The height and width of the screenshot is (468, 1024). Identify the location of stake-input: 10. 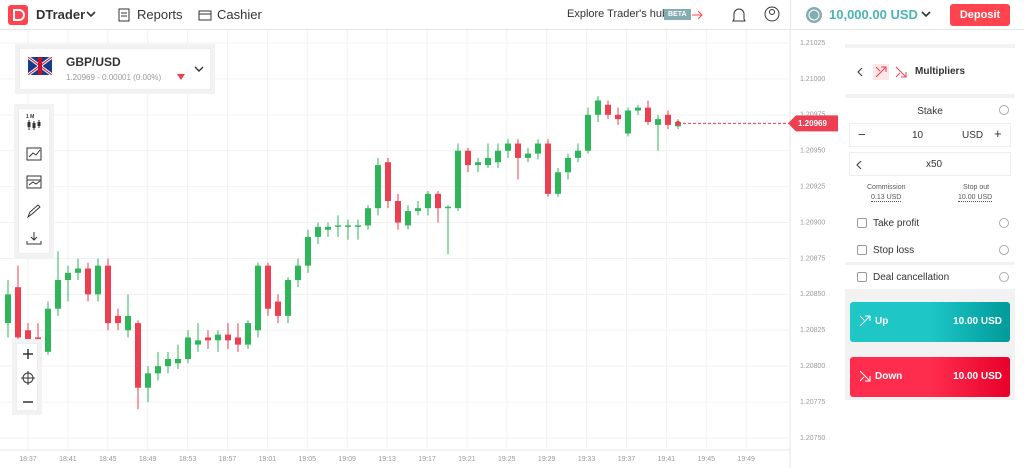
(918, 135).